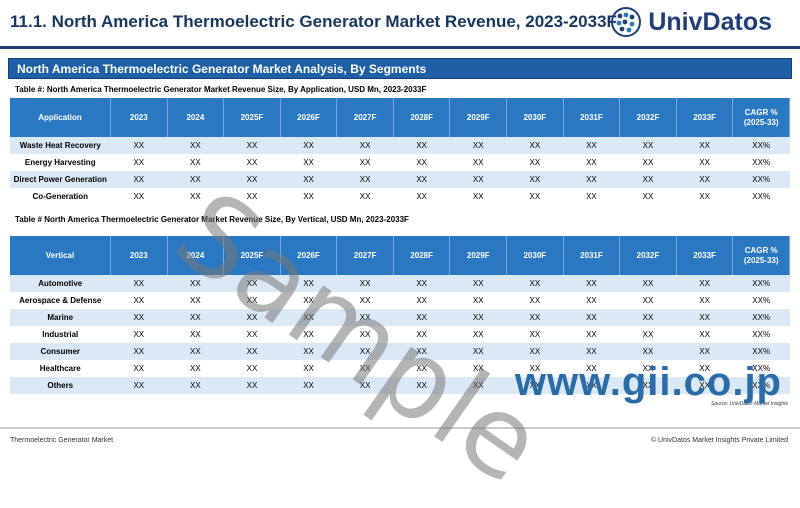 The image size is (800, 508). I want to click on table-row: Others XX XX XX XX XX XX XX XX XX XX XX XX%, so click(400, 385).